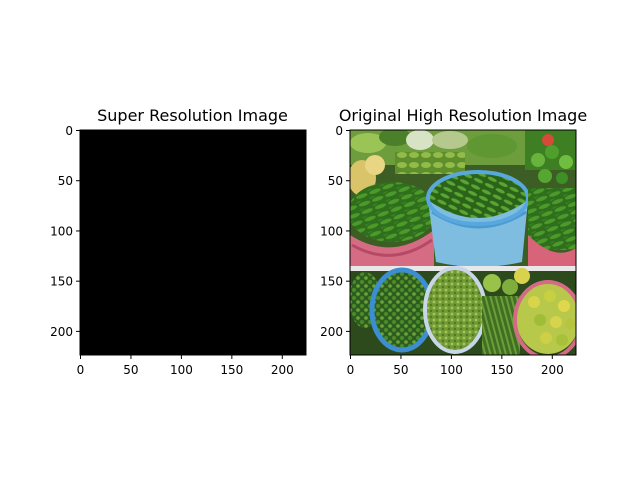  What do you see at coordinates (451, 370) in the screenshot?
I see `right-x-tick-label: 100` at bounding box center [451, 370].